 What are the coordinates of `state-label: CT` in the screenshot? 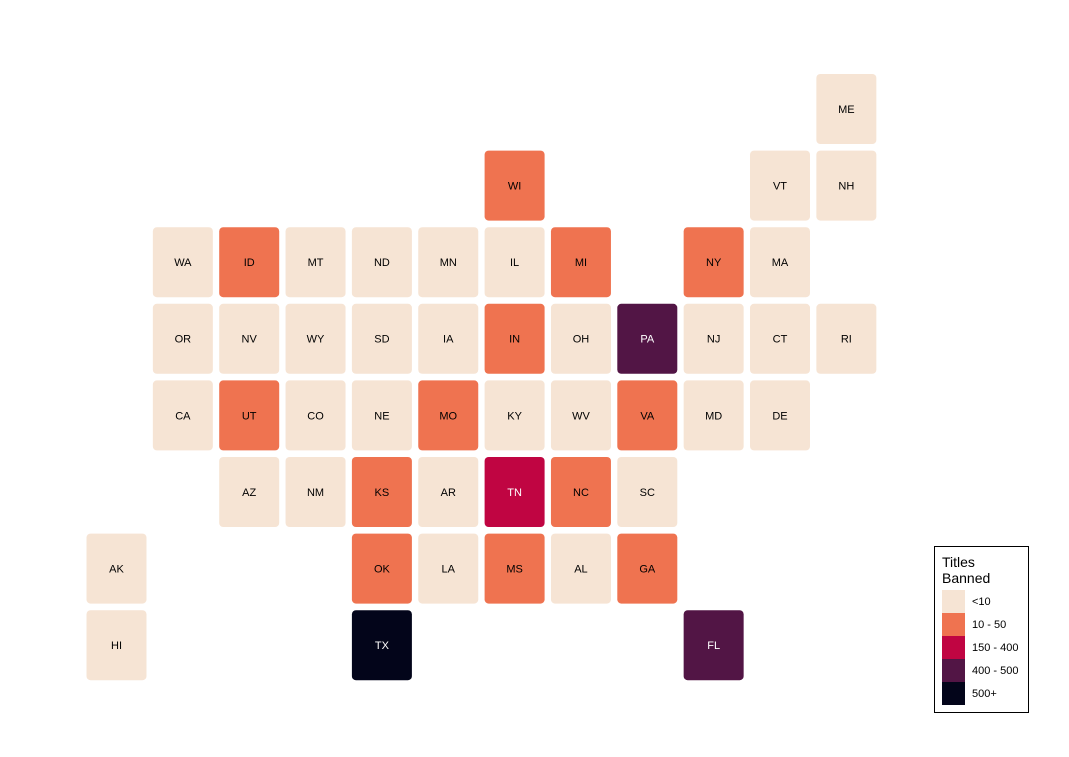 It's located at (780, 340).